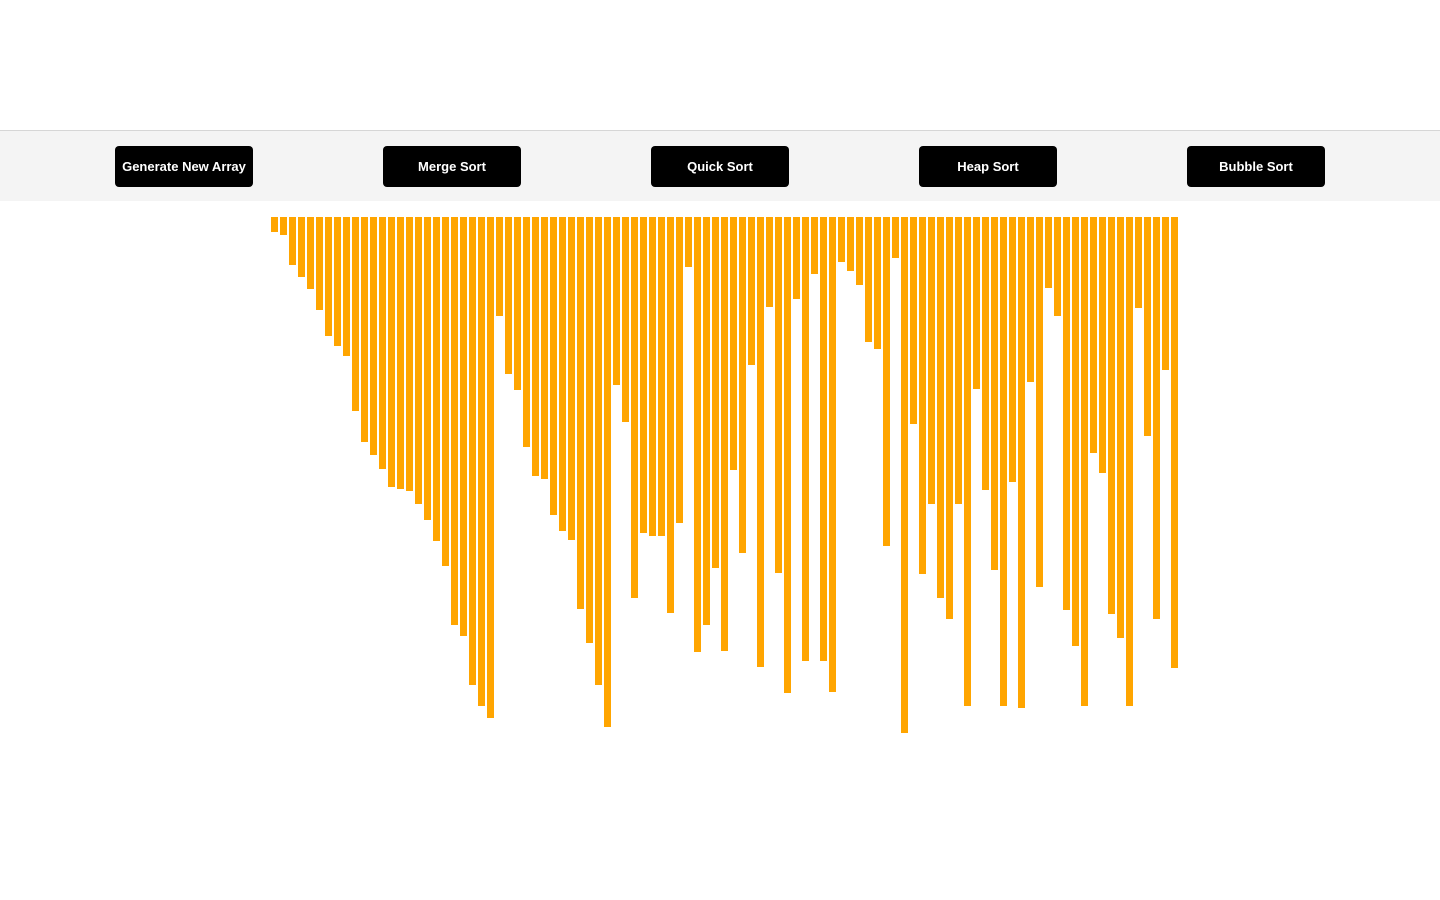 Image resolution: width=1440 pixels, height=900 pixels. Describe the element at coordinates (1256, 166) in the screenshot. I see `bubble-sort-button: Bubble Sort` at that location.